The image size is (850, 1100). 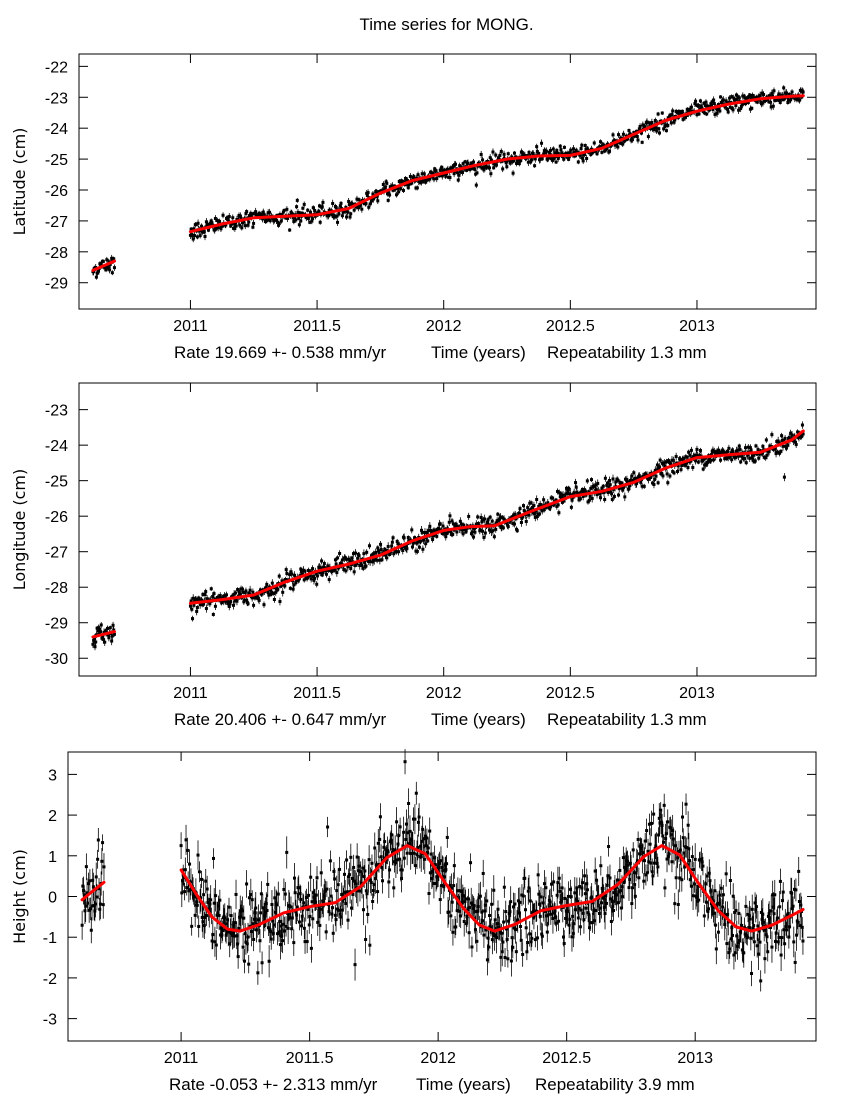 I want to click on y-tick-label: 3, so click(x=52, y=775).